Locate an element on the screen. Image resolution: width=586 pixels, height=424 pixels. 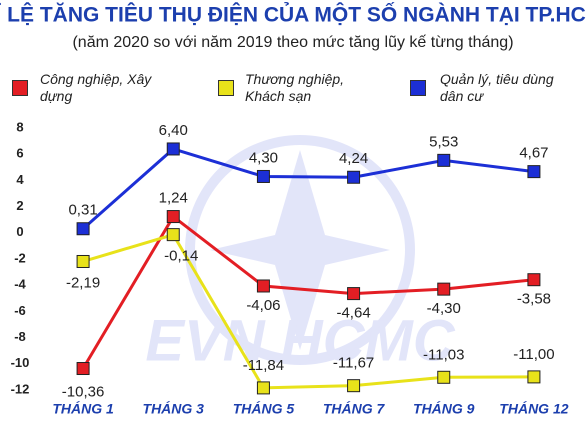
value-label: 1,24 is located at coordinates (173, 198).